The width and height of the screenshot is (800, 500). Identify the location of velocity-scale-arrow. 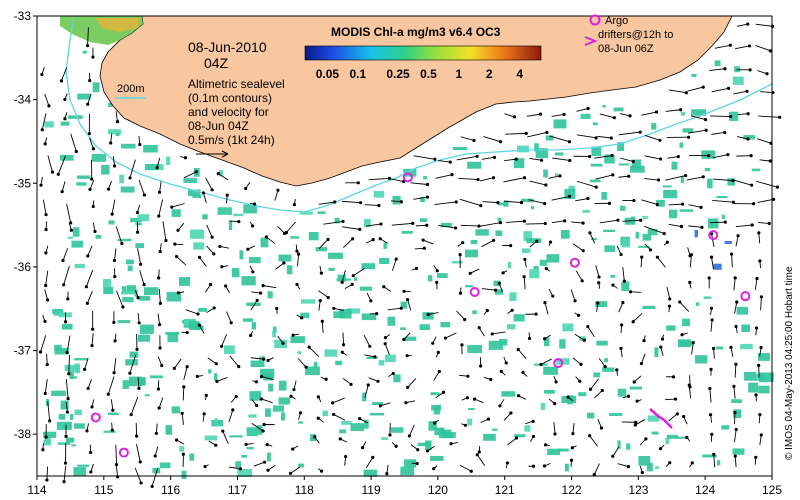
(212, 154).